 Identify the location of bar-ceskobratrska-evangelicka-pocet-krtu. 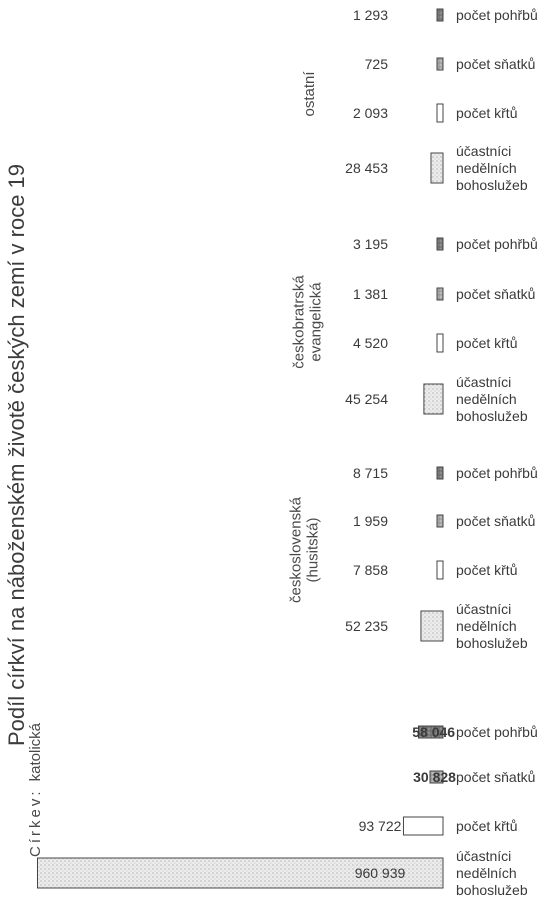
(440, 343).